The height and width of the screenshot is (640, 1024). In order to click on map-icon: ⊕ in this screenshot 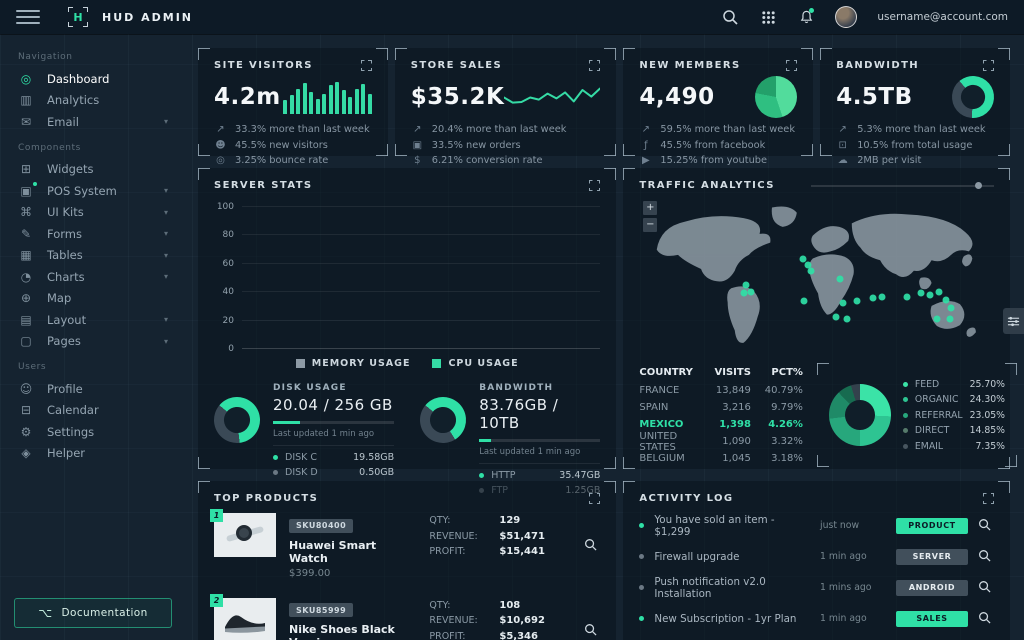, I will do `click(26, 298)`.